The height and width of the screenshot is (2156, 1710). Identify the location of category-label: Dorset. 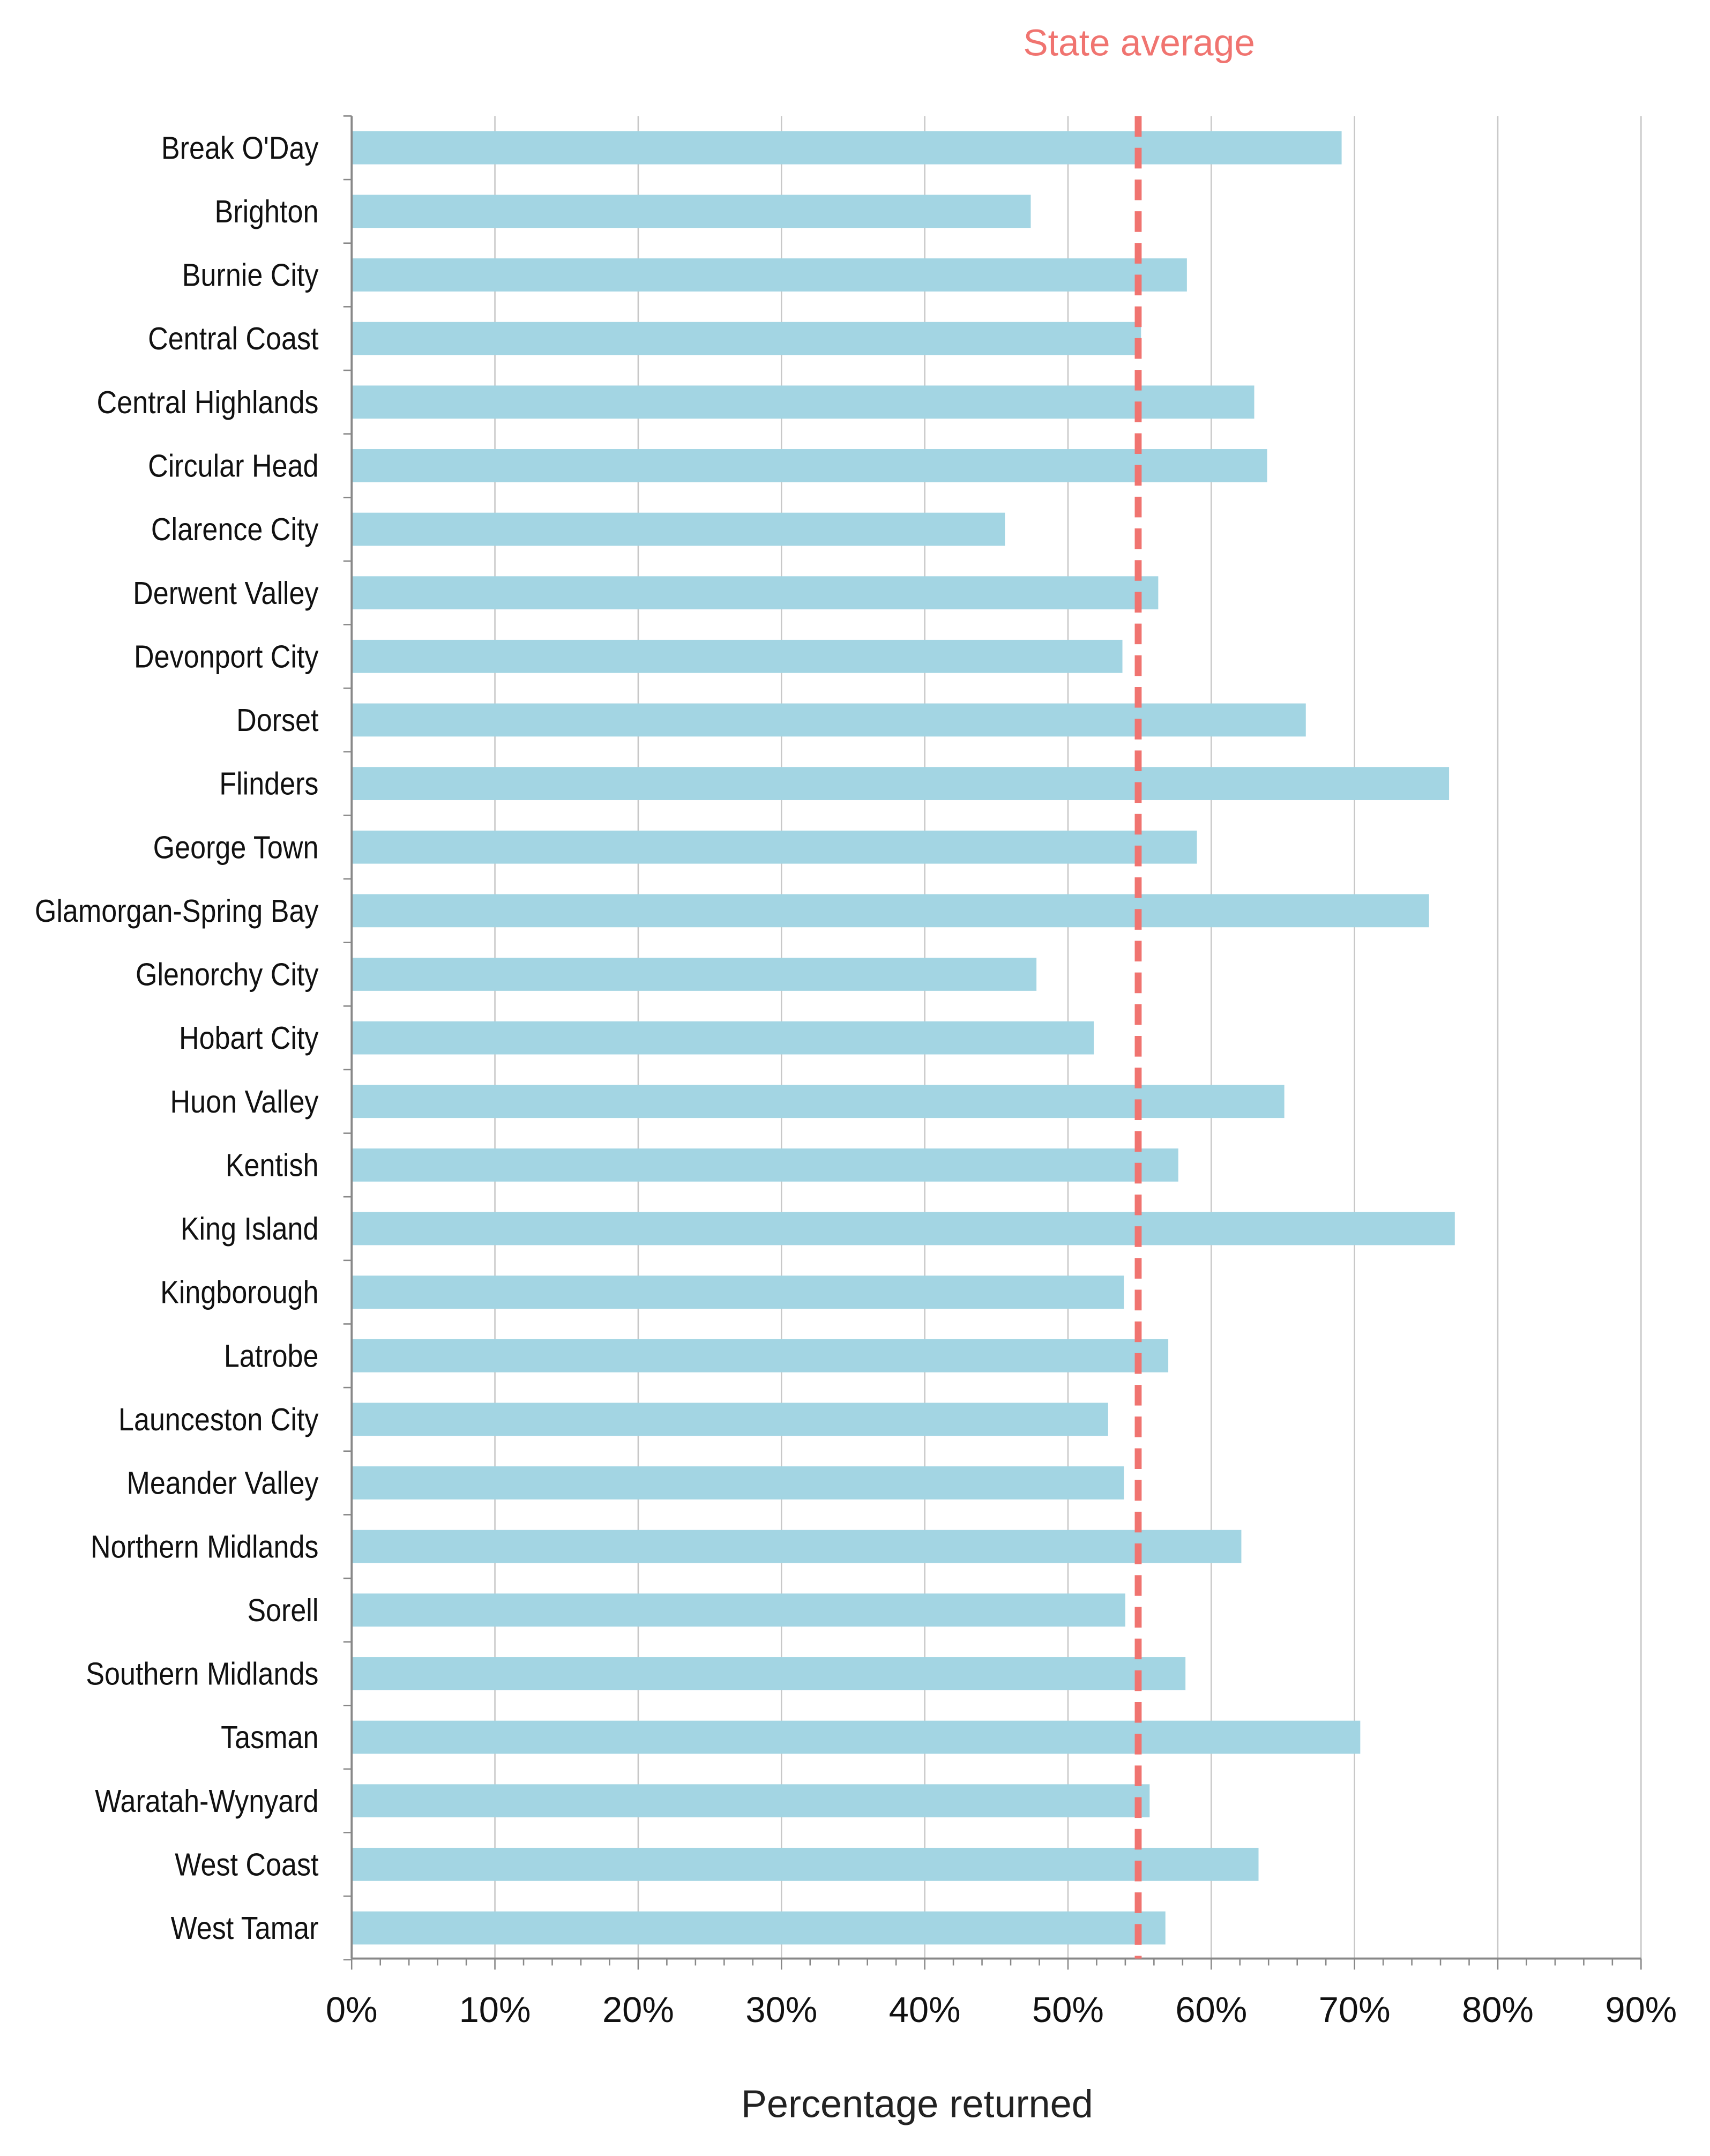
(277, 721).